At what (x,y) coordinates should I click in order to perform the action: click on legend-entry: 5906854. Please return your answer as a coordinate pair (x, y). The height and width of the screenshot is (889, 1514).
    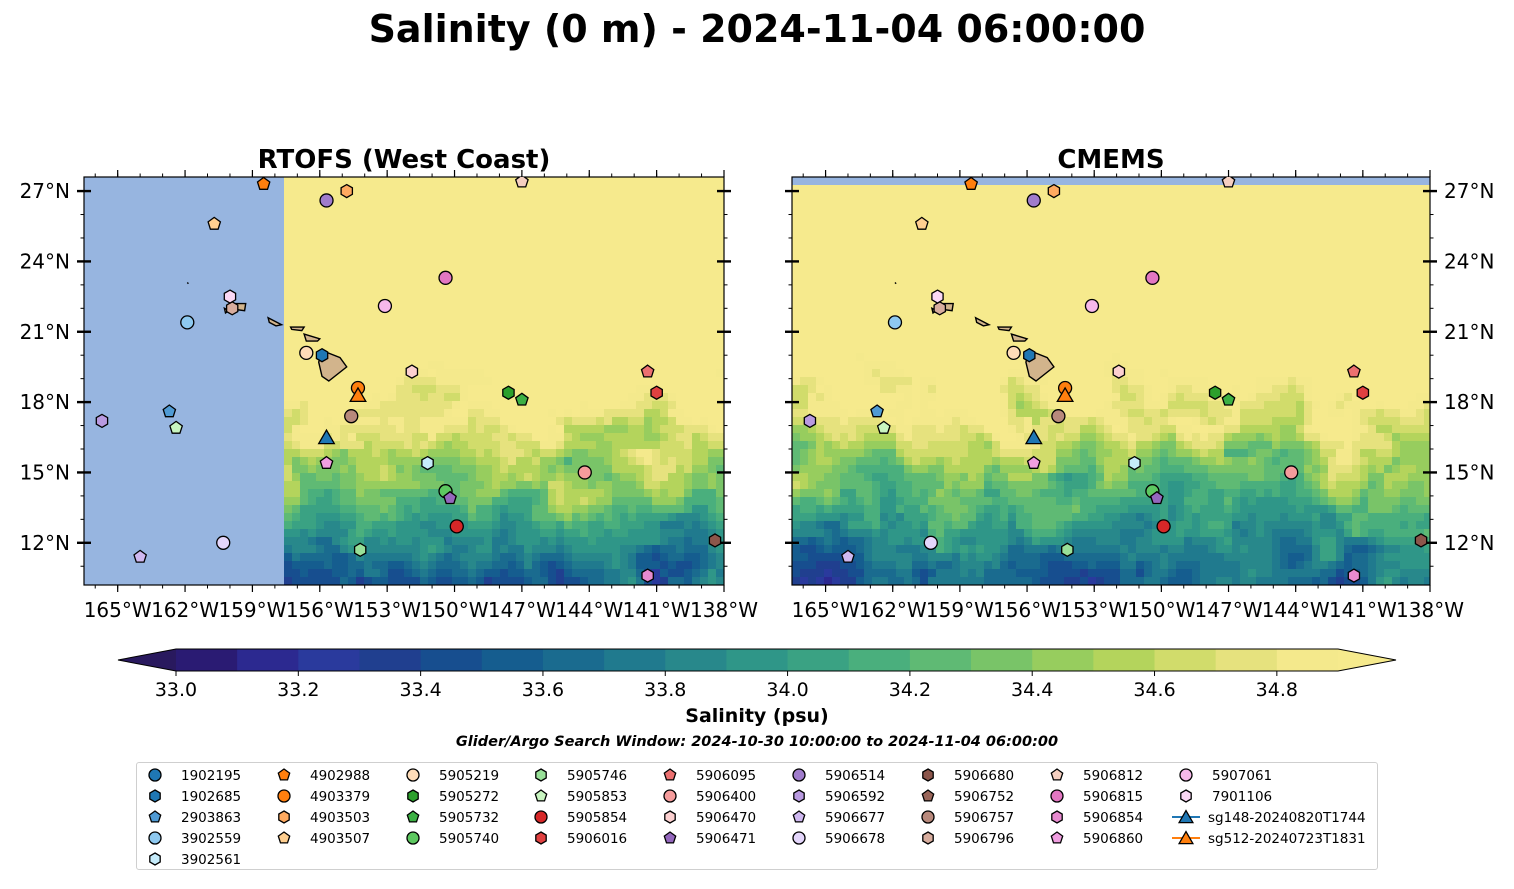
    Looking at the image, I should click on (1097, 818).